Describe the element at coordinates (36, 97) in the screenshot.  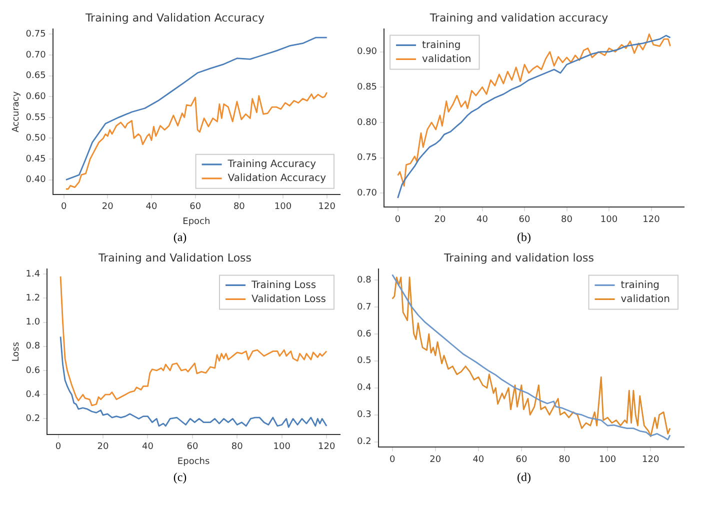
I see `y-tick-label: 0.60` at that location.